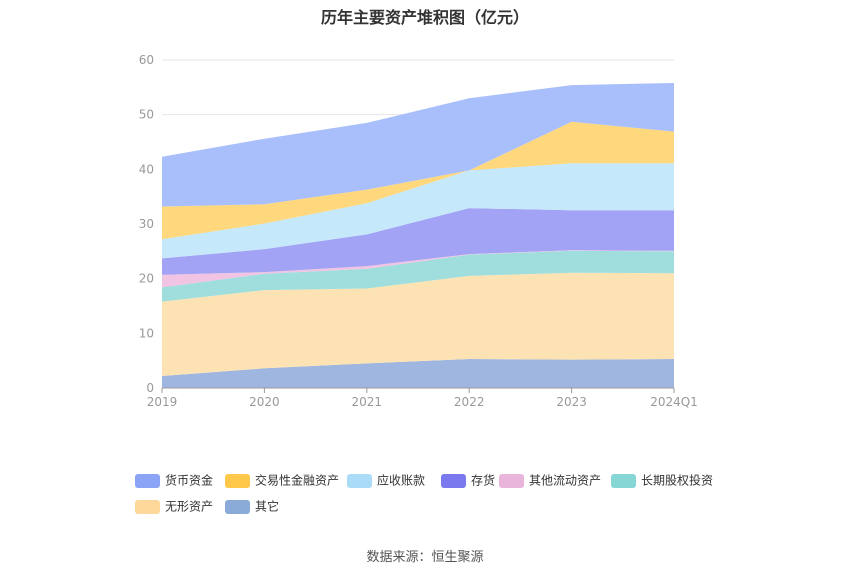 The width and height of the screenshot is (850, 575). I want to click on area-series-应收账款, so click(418, 211).